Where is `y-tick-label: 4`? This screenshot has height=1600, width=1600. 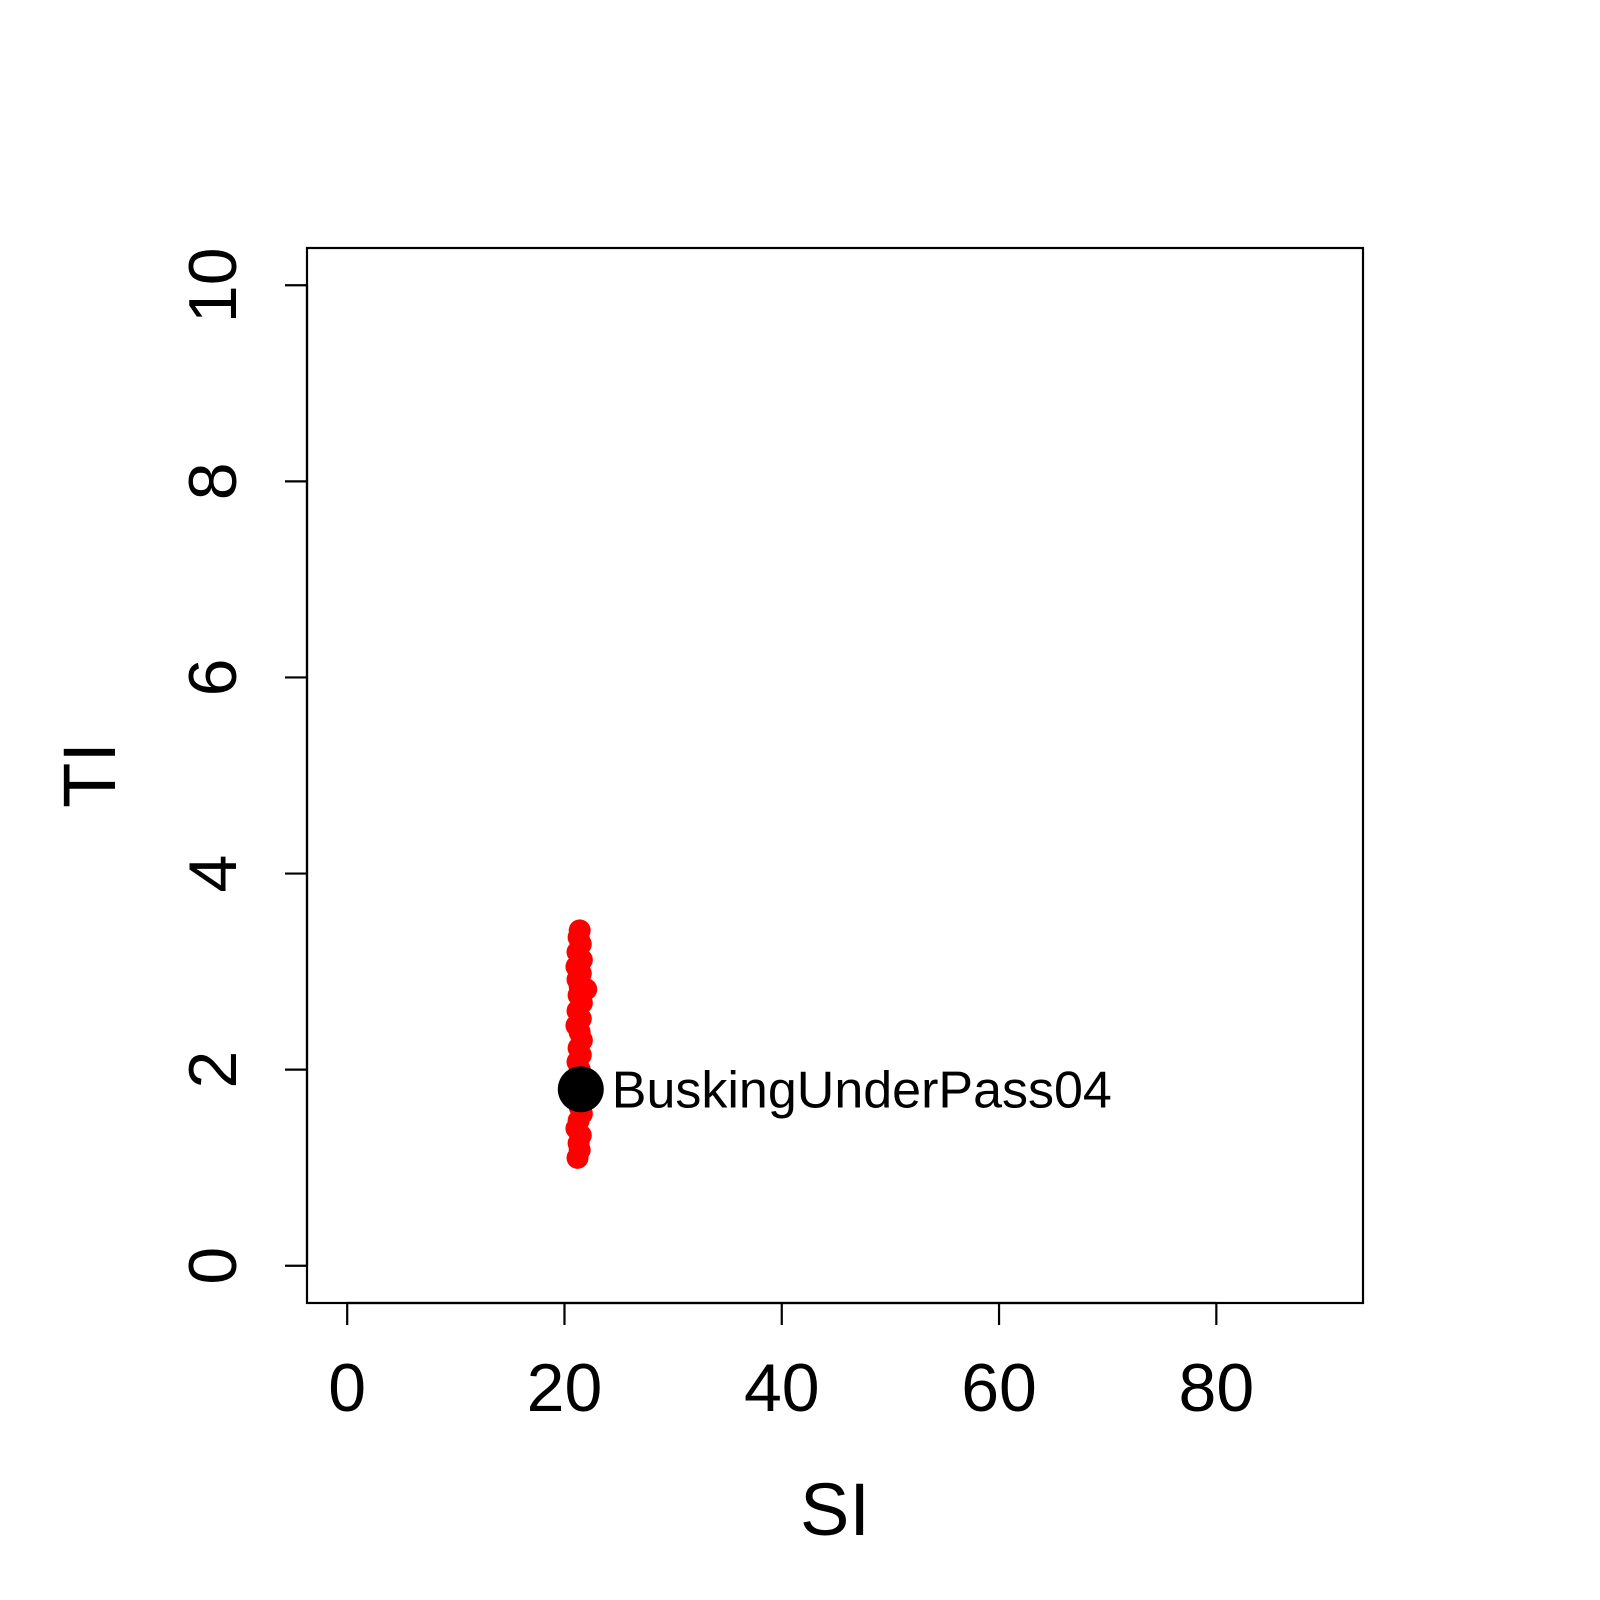 y-tick-label: 4 is located at coordinates (213, 874).